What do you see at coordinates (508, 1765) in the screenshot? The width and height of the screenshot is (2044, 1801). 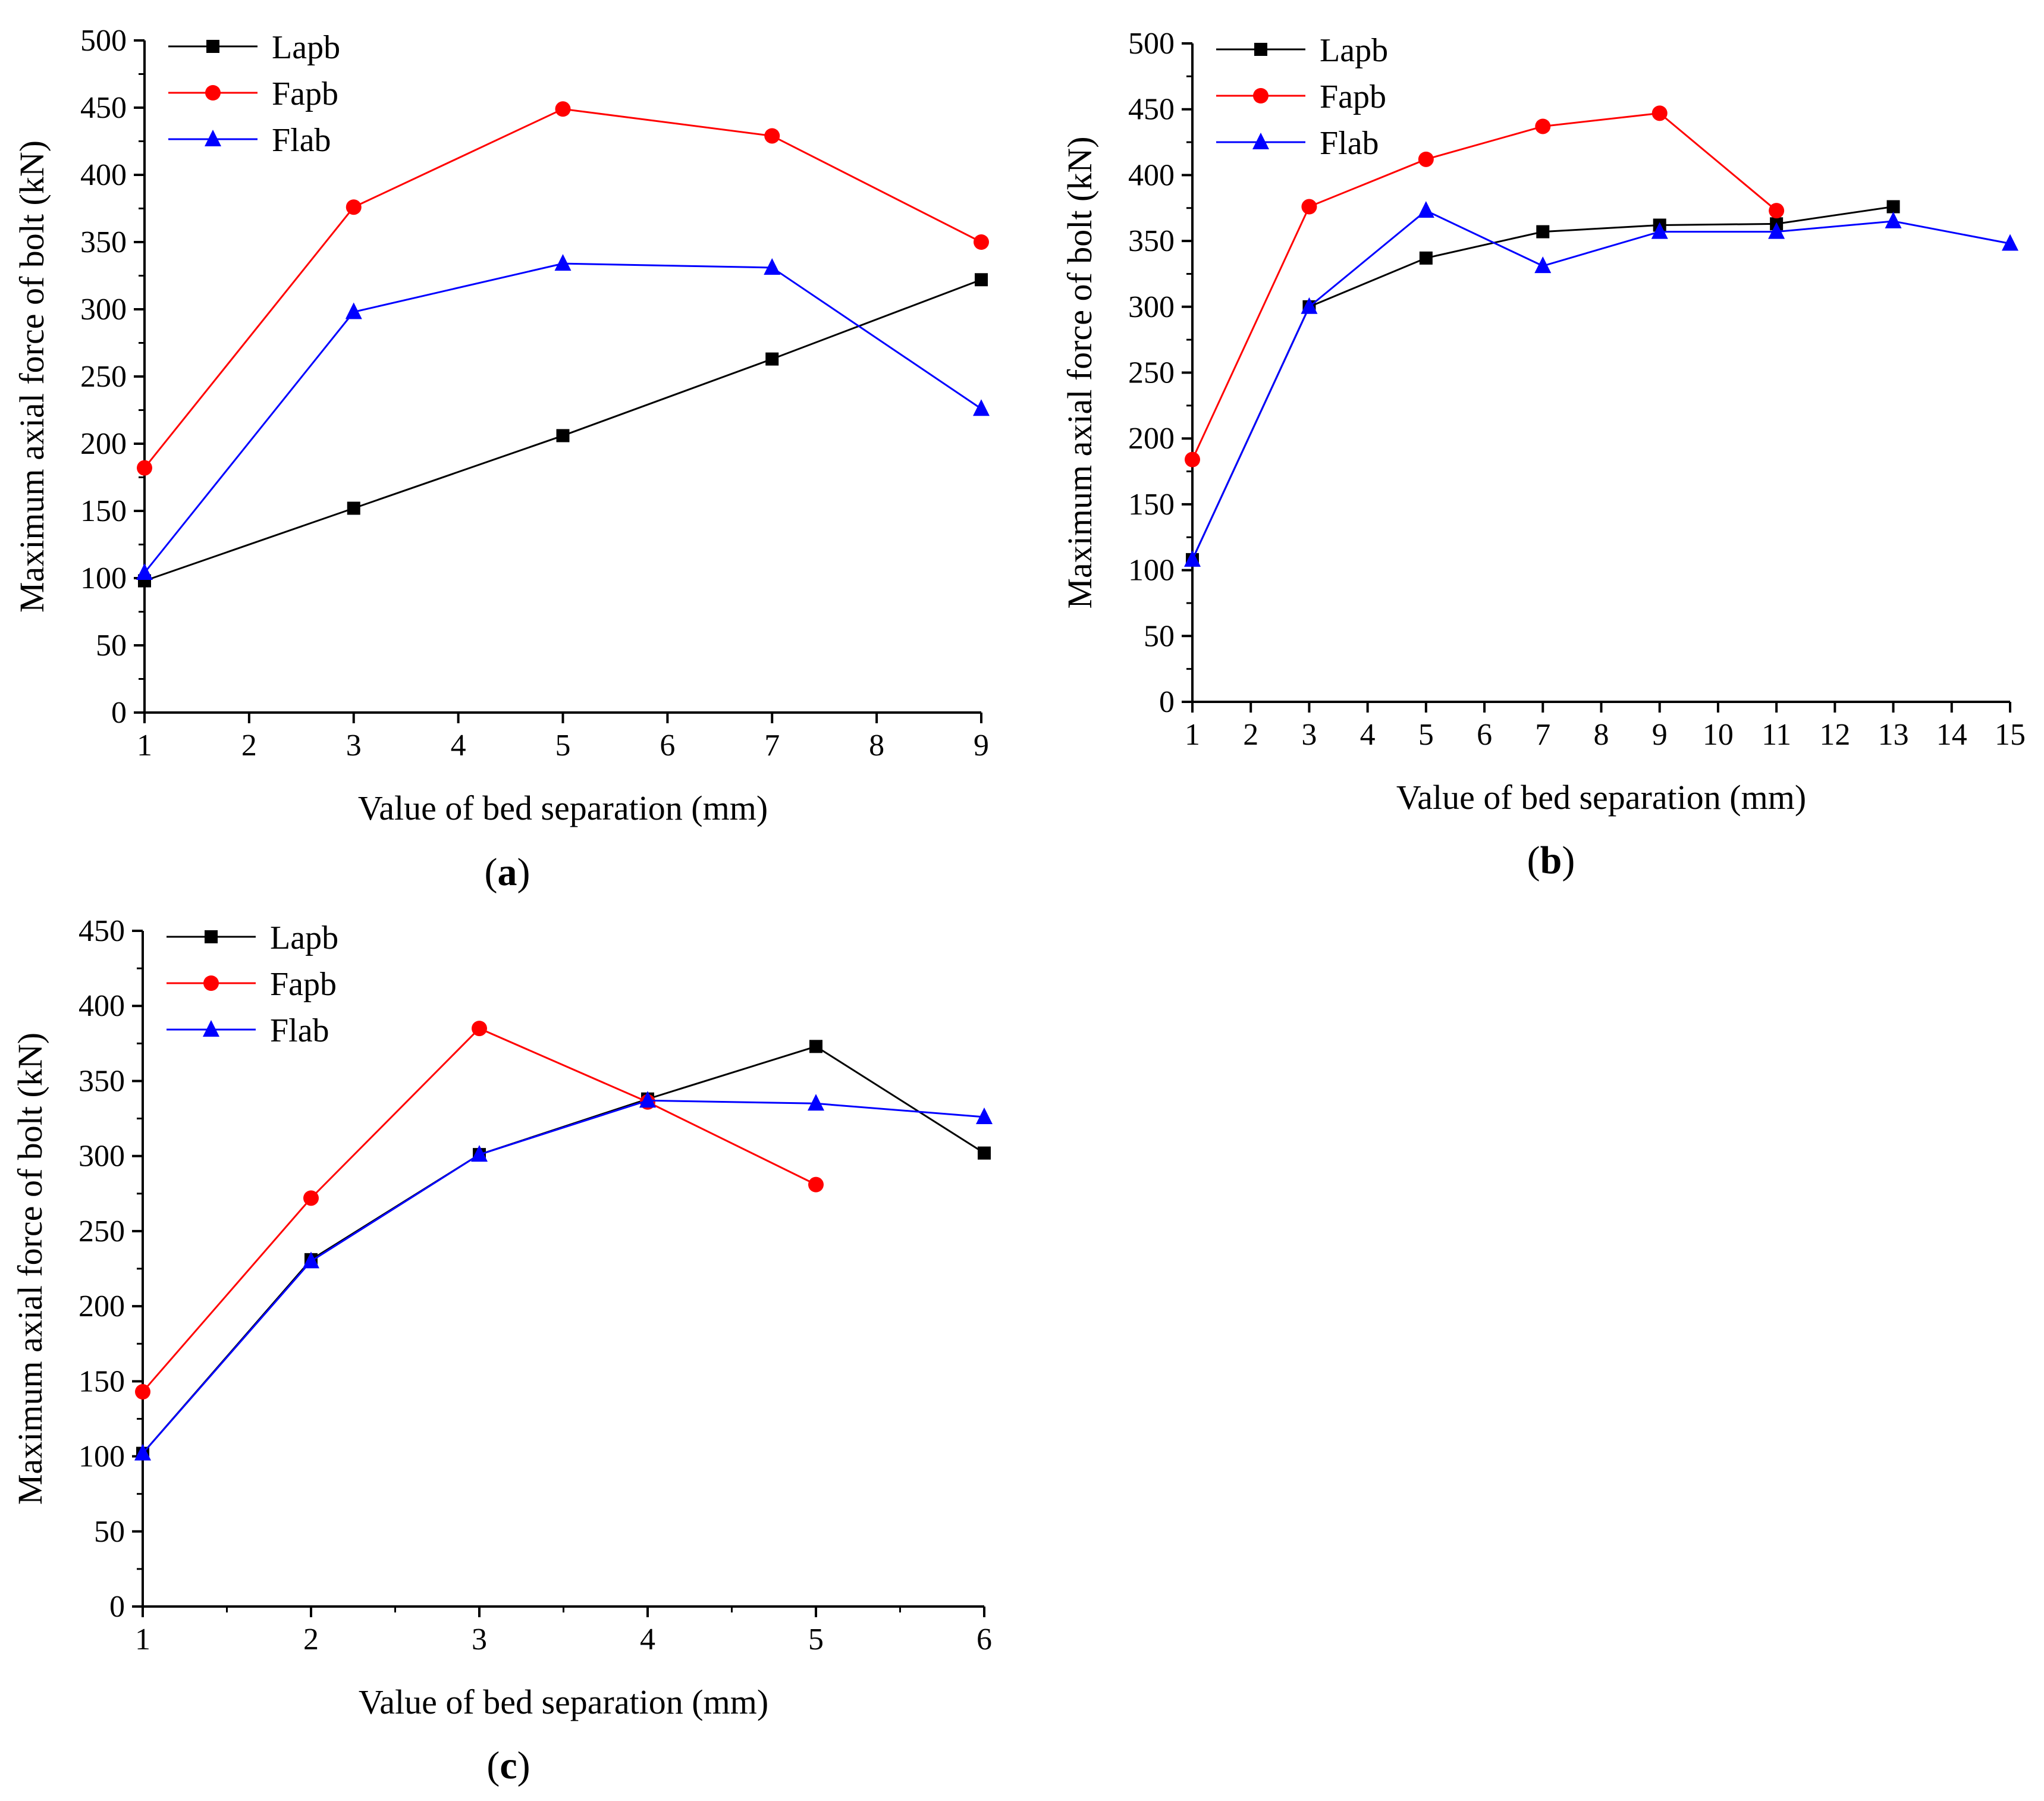 I see `panel-label: (c)` at bounding box center [508, 1765].